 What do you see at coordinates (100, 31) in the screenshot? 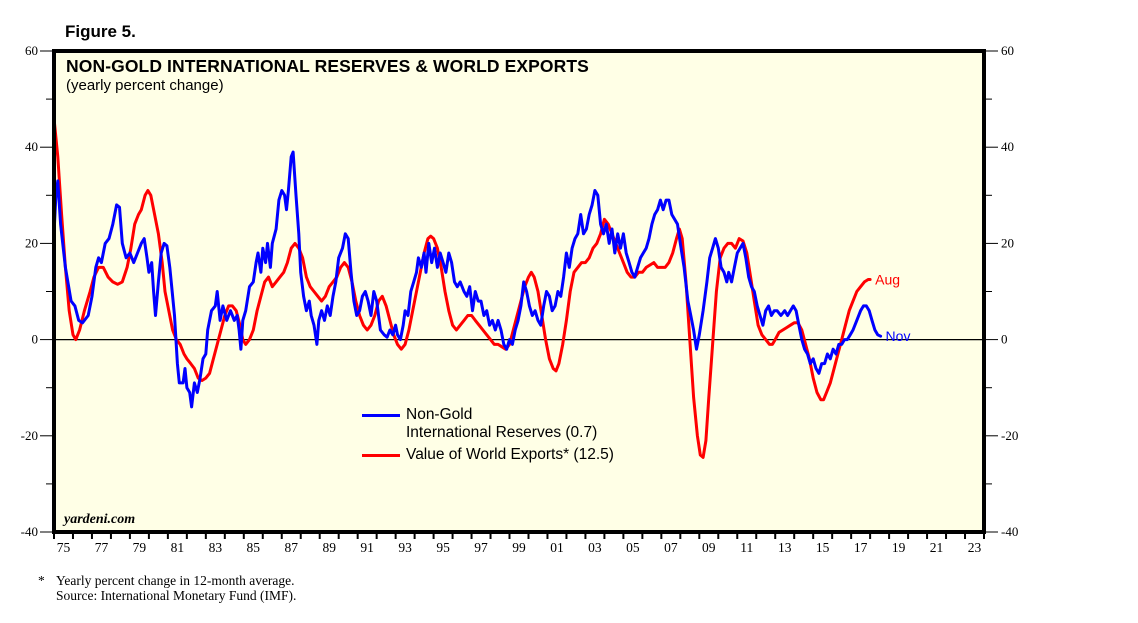
I see `figure-label: Figure 5.` at bounding box center [100, 31].